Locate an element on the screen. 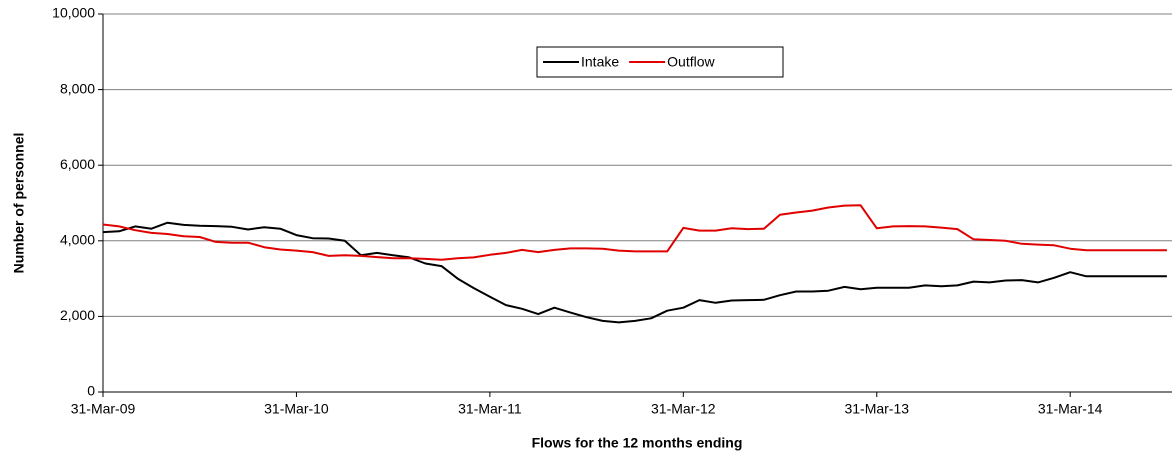  y-tick-label: 10,000 is located at coordinates (73, 13).